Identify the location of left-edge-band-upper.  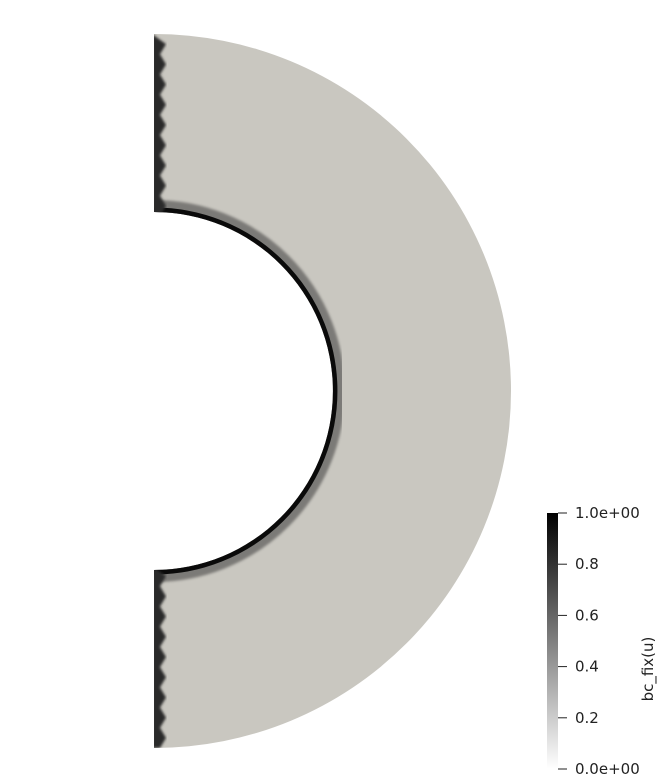
(160, 125).